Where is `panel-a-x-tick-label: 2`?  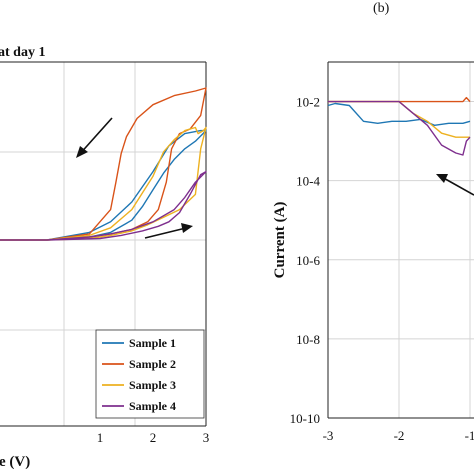 panel-a-x-tick-label: 2 is located at coordinates (153, 437).